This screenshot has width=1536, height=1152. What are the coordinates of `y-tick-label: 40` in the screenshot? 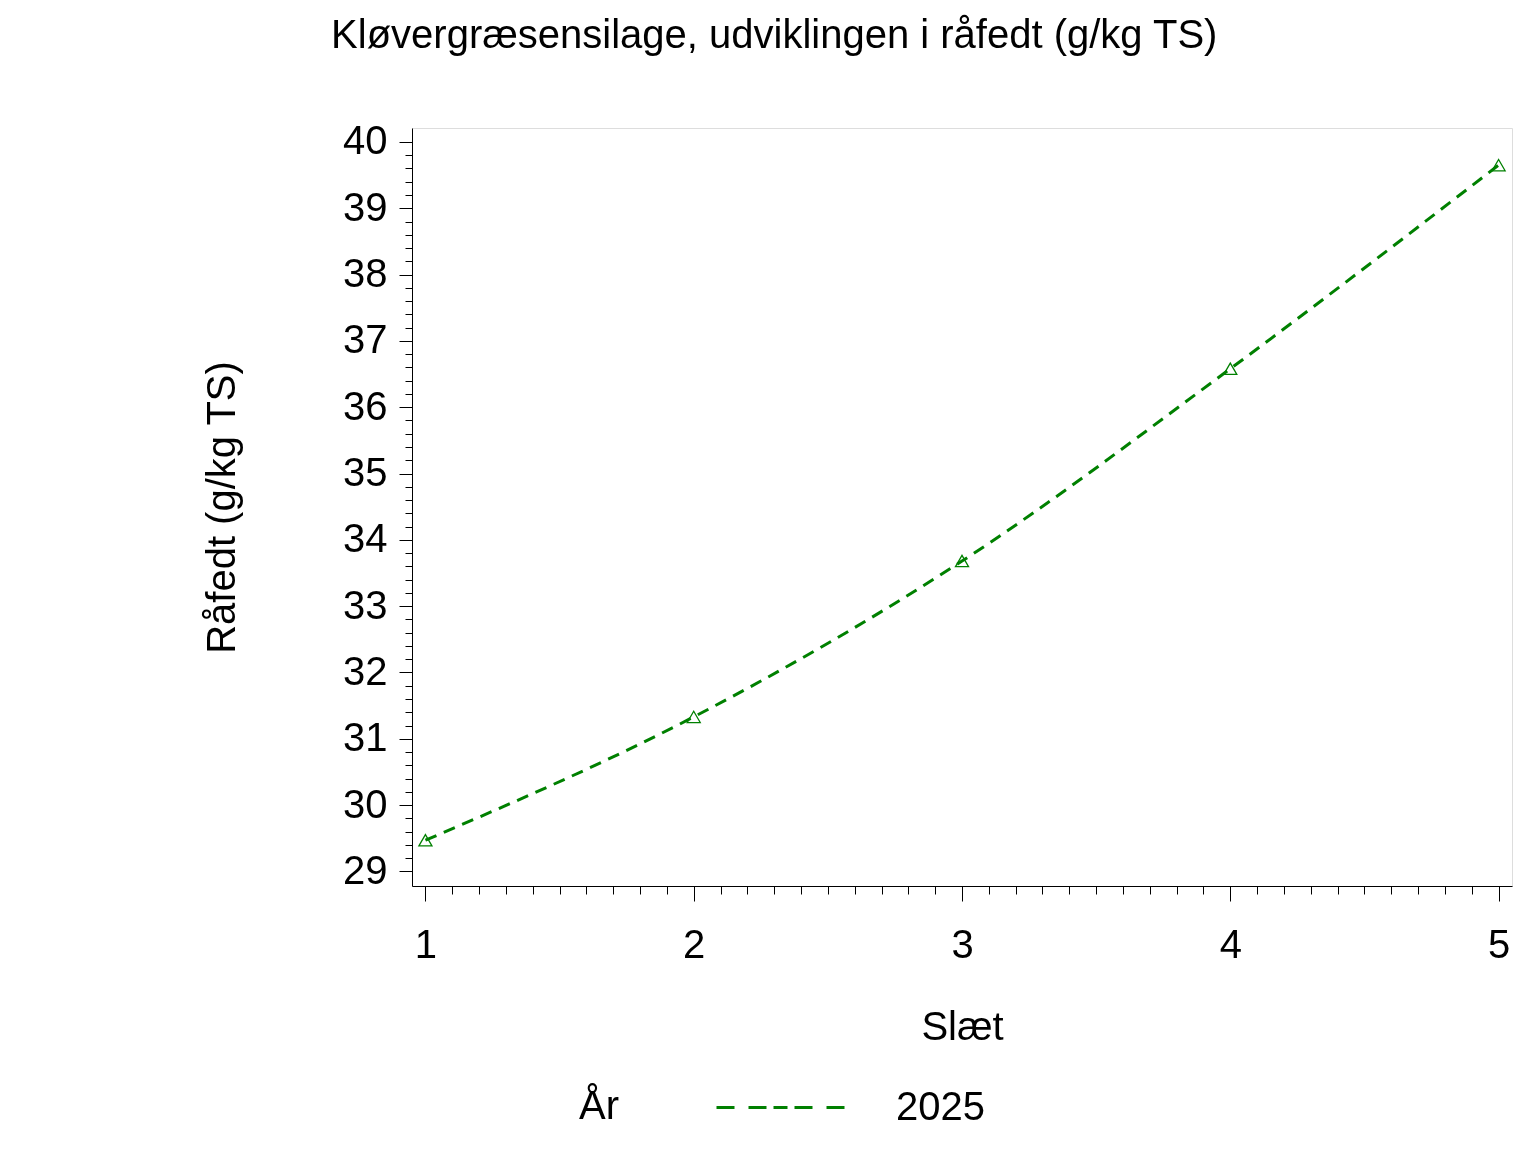 It's located at (365, 140).